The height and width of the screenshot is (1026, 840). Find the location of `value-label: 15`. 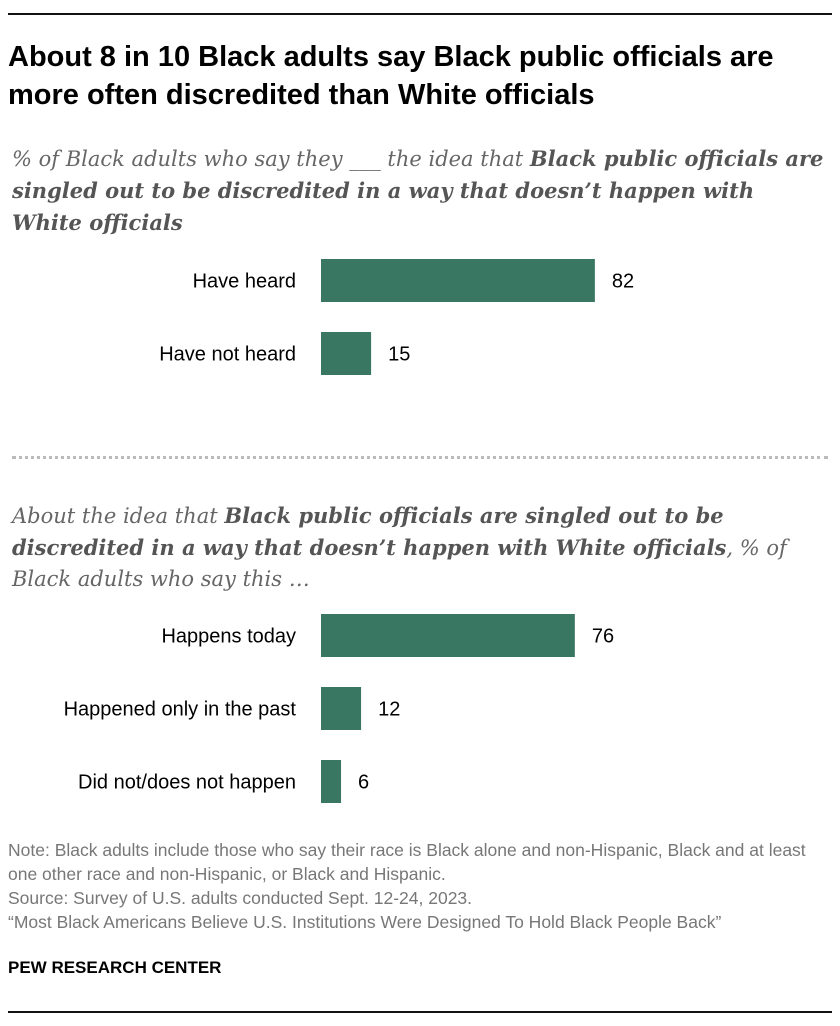

value-label: 15 is located at coordinates (399, 355).